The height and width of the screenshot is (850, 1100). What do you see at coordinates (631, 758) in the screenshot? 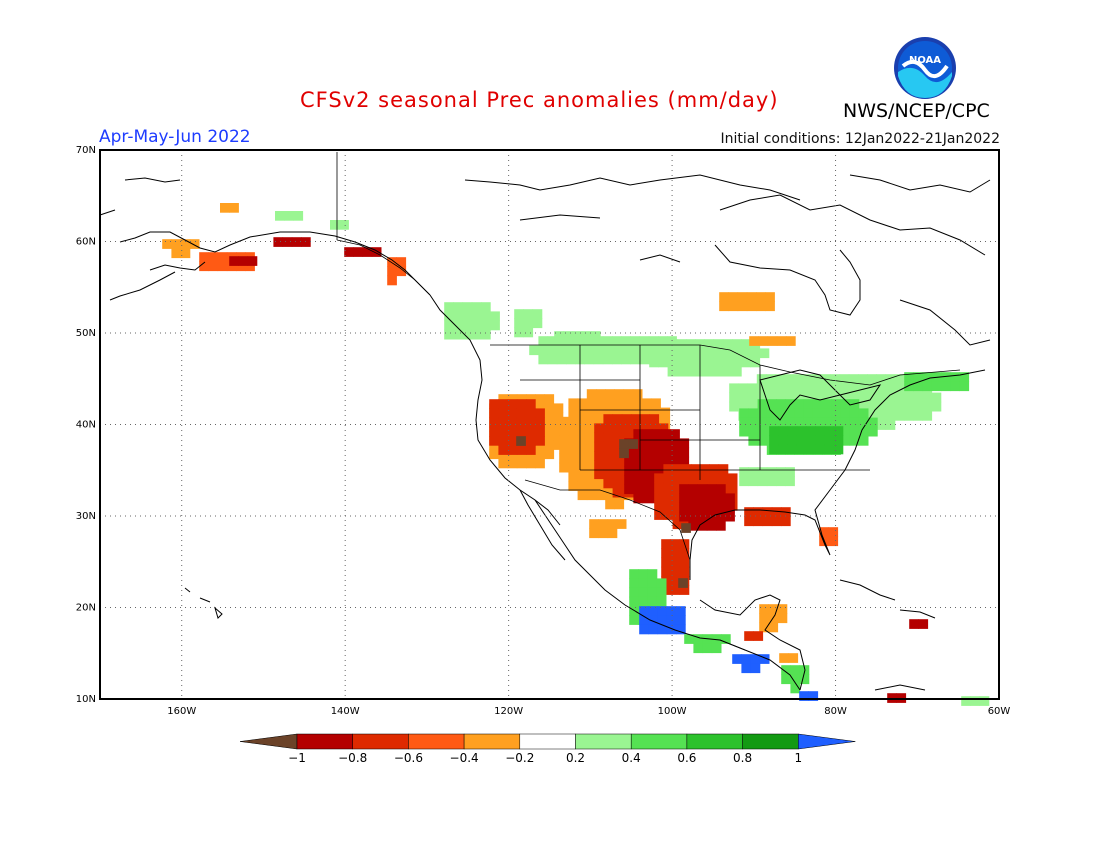
I see `colorbar-label: 0.4` at bounding box center [631, 758].